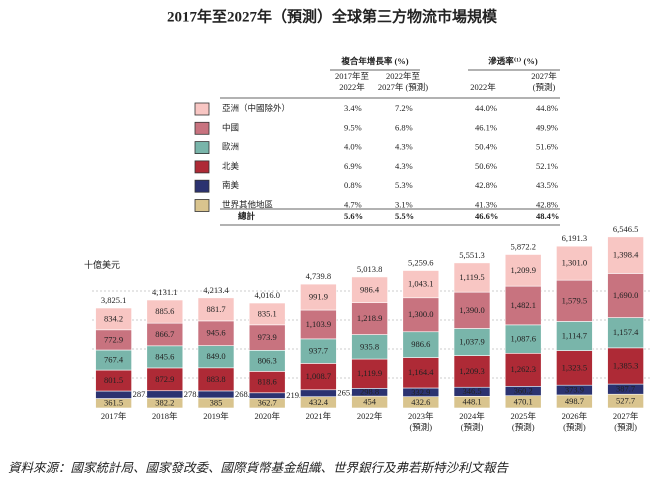 The width and height of the screenshot is (665, 488). What do you see at coordinates (486, 216) in the screenshot?
I see `table-cell: 46.6%` at bounding box center [486, 216].